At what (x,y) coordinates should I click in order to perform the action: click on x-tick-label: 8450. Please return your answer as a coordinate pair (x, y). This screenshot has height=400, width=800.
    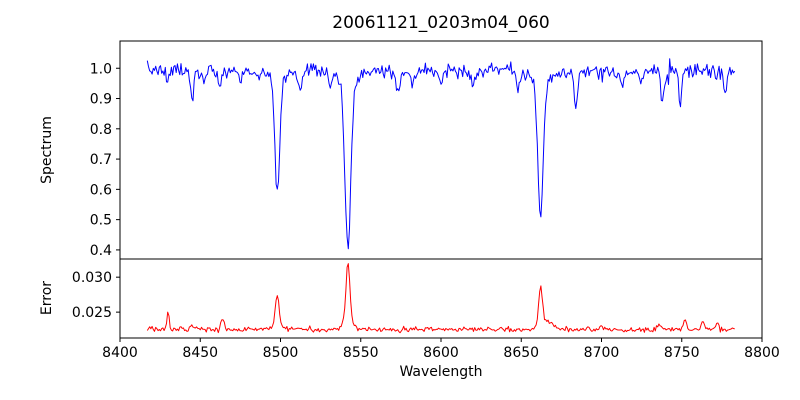
    Looking at the image, I should click on (200, 353).